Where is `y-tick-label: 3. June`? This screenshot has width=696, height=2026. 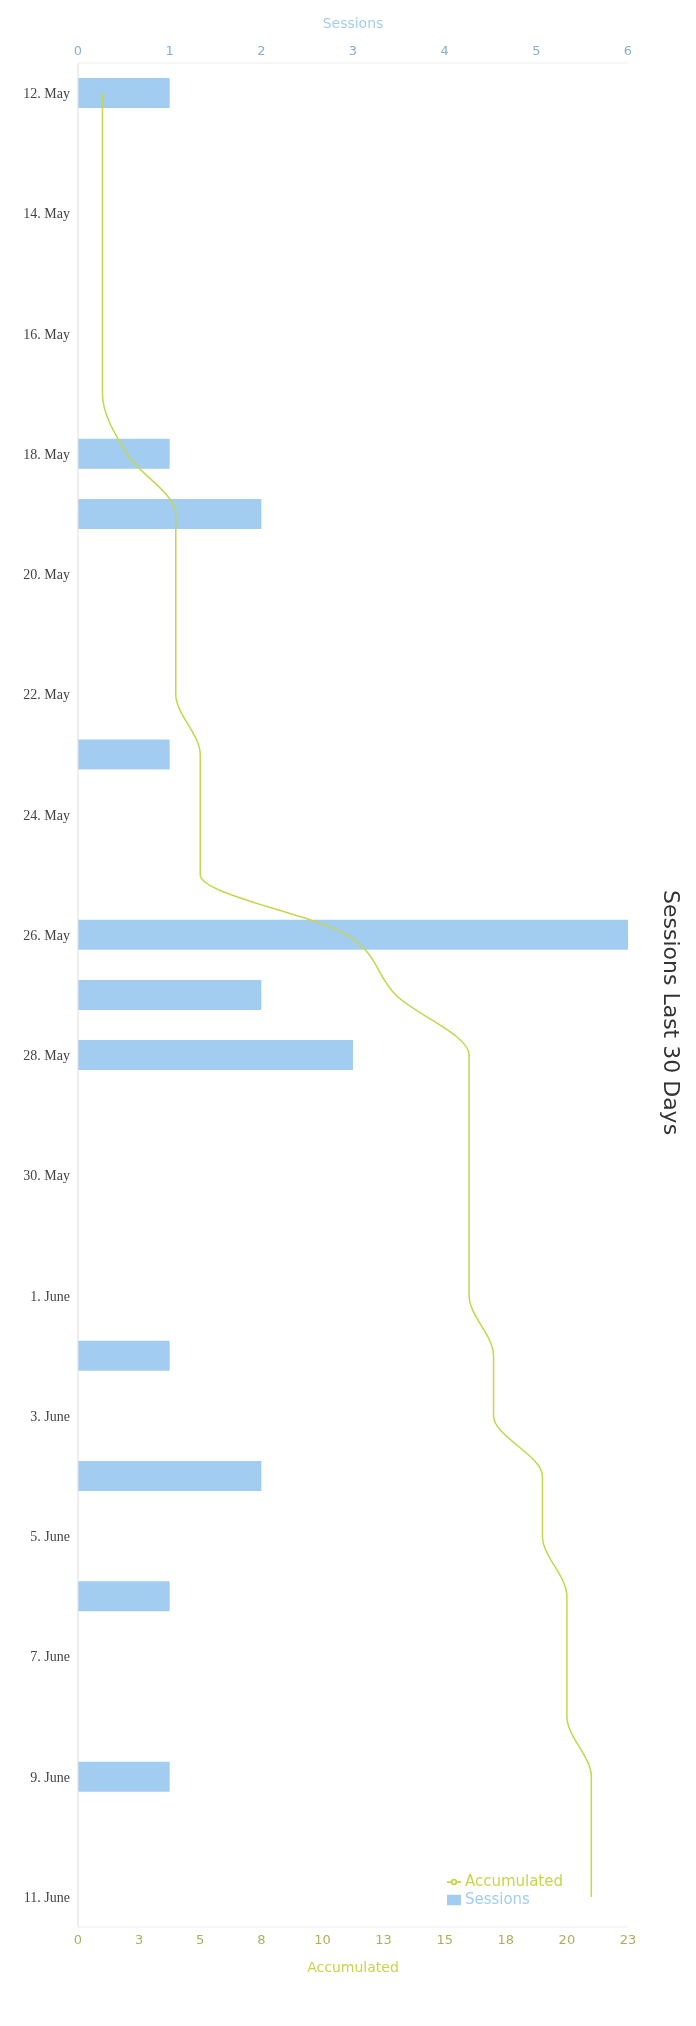 y-tick-label: 3. June is located at coordinates (50, 1416).